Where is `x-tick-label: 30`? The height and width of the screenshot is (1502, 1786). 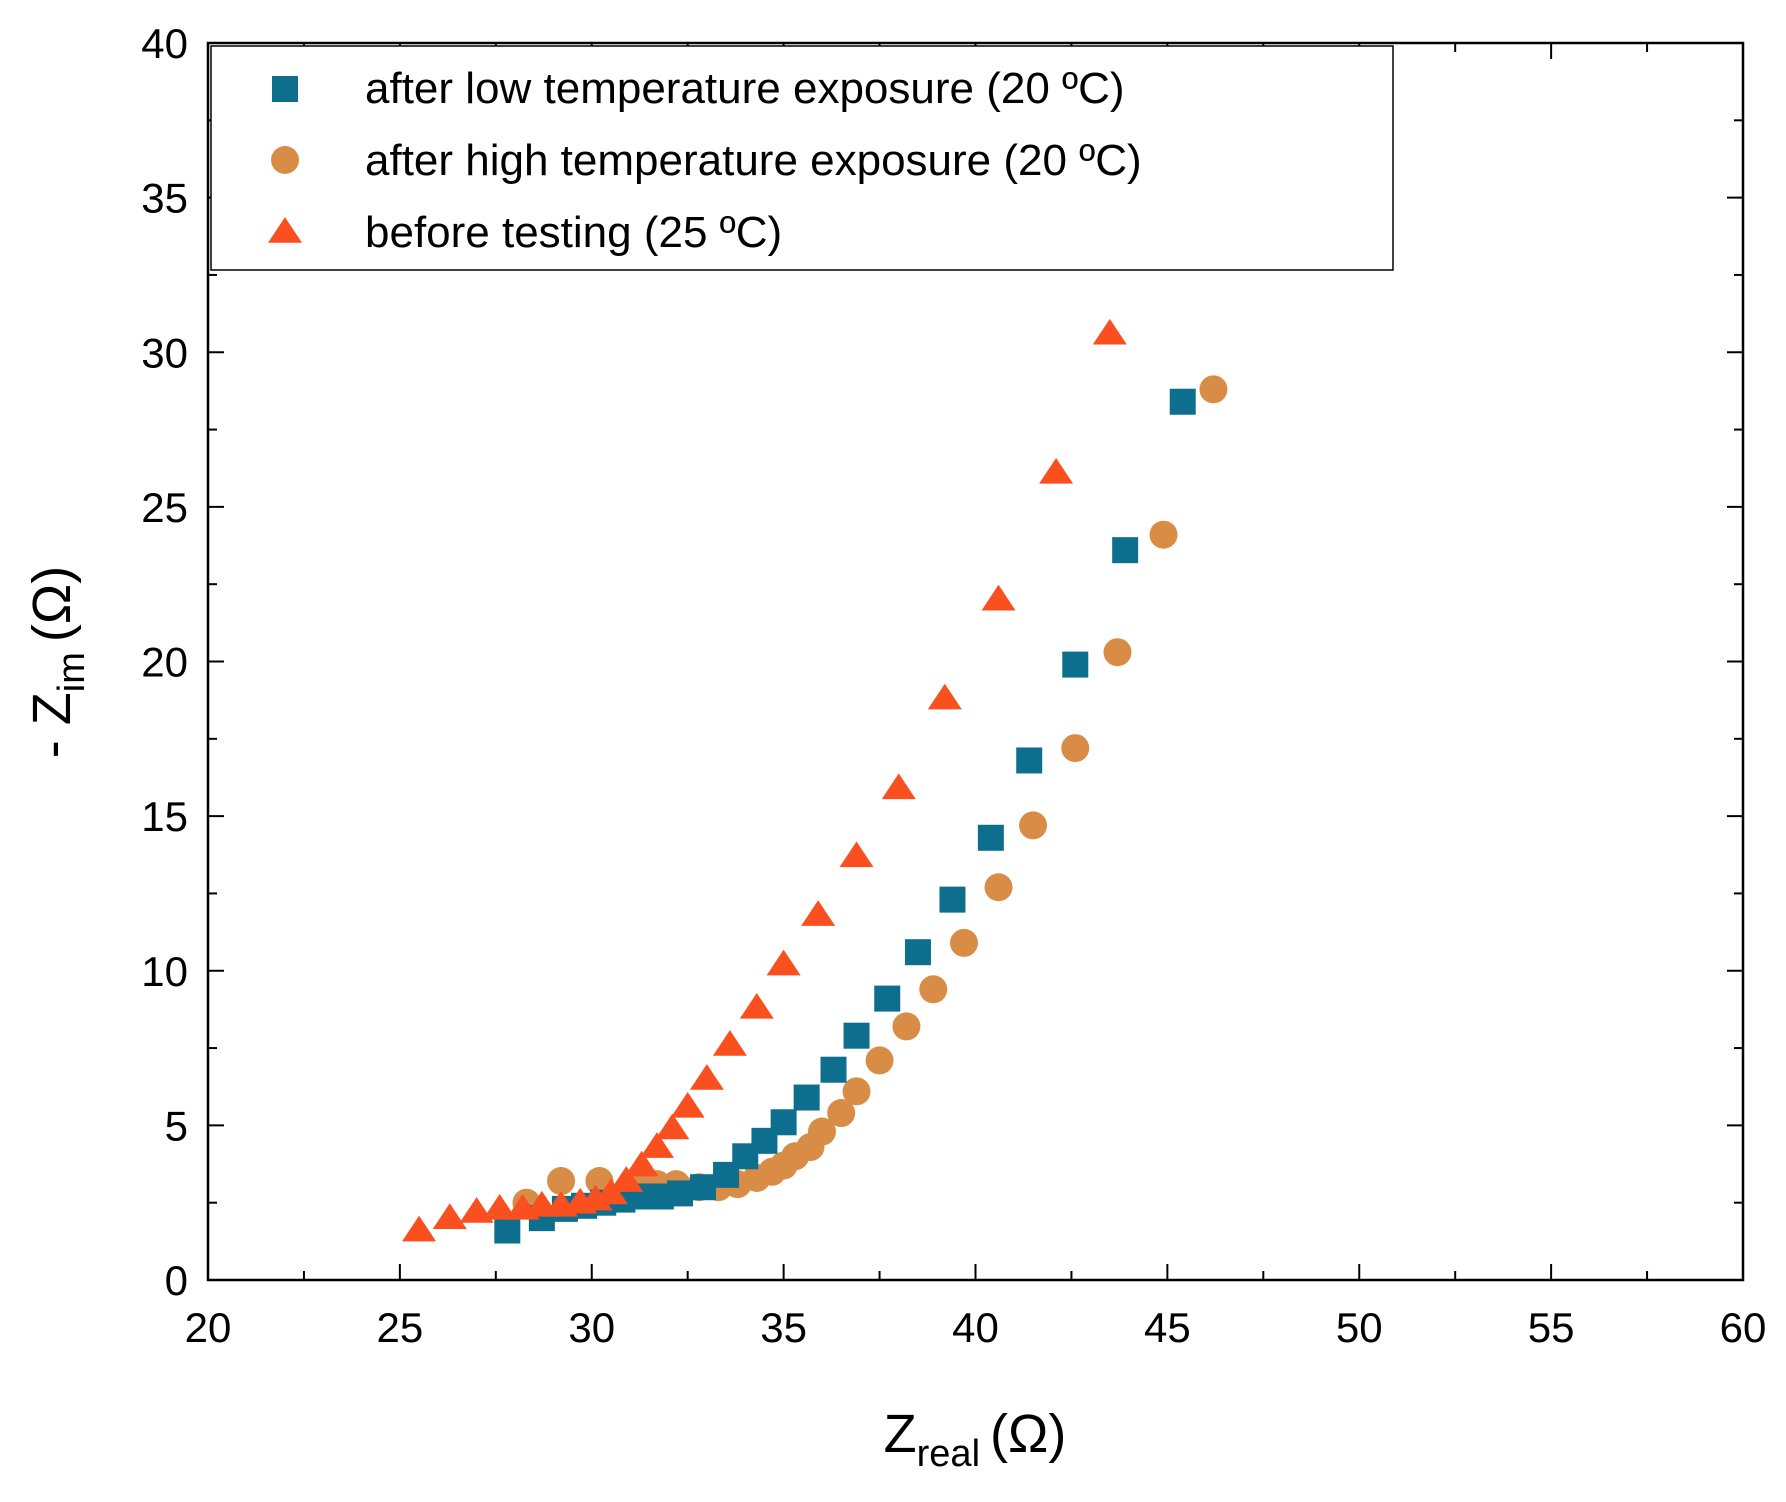 x-tick-label: 30 is located at coordinates (591, 1327).